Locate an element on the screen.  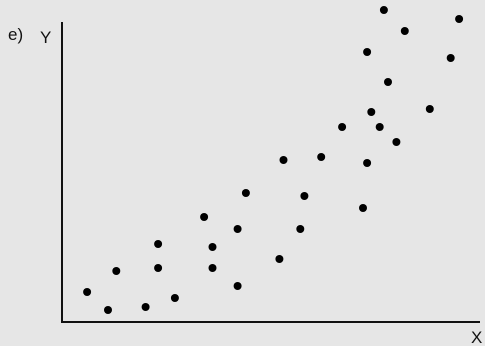
x-axis-label: X is located at coordinates (476, 337).